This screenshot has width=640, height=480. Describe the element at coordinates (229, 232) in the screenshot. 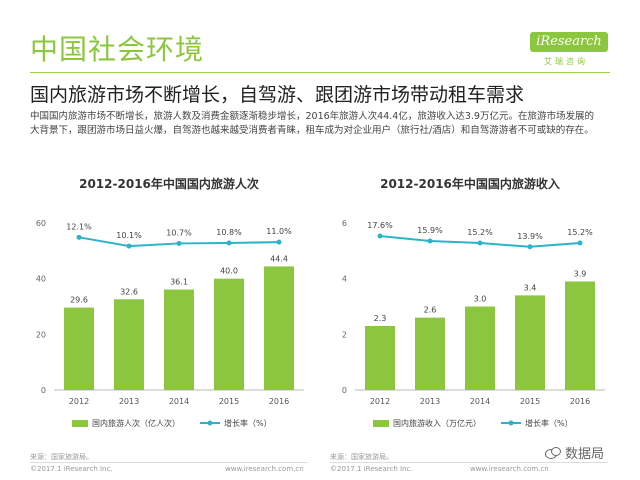

I see `rate-value-label: 10.8%` at that location.